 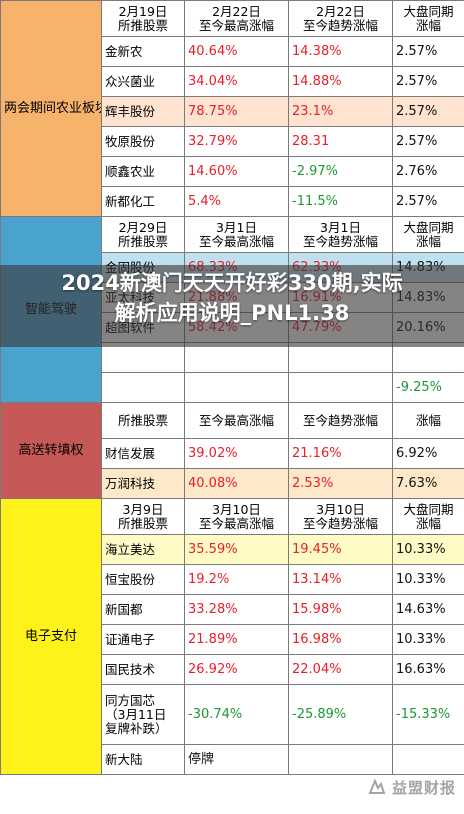 I want to click on stock-row: 海立美达 35.59% 19.45% 10.33%, so click(x=232, y=549).